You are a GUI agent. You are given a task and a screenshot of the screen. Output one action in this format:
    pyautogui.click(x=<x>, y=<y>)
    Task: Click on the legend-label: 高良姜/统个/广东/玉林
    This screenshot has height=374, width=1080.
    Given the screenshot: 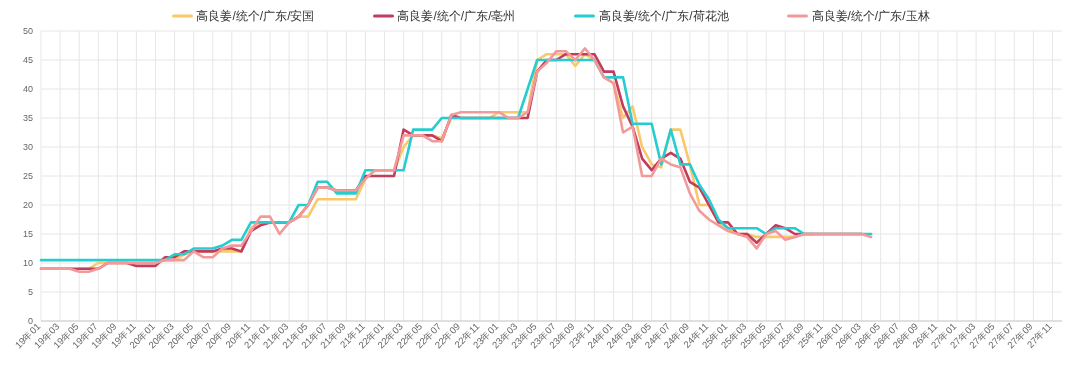 What is the action you would take?
    pyautogui.click(x=870, y=16)
    